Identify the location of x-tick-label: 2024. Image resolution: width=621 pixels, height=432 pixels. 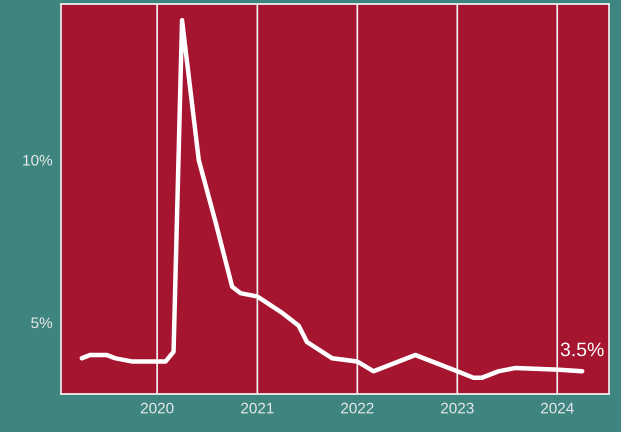
(557, 408).